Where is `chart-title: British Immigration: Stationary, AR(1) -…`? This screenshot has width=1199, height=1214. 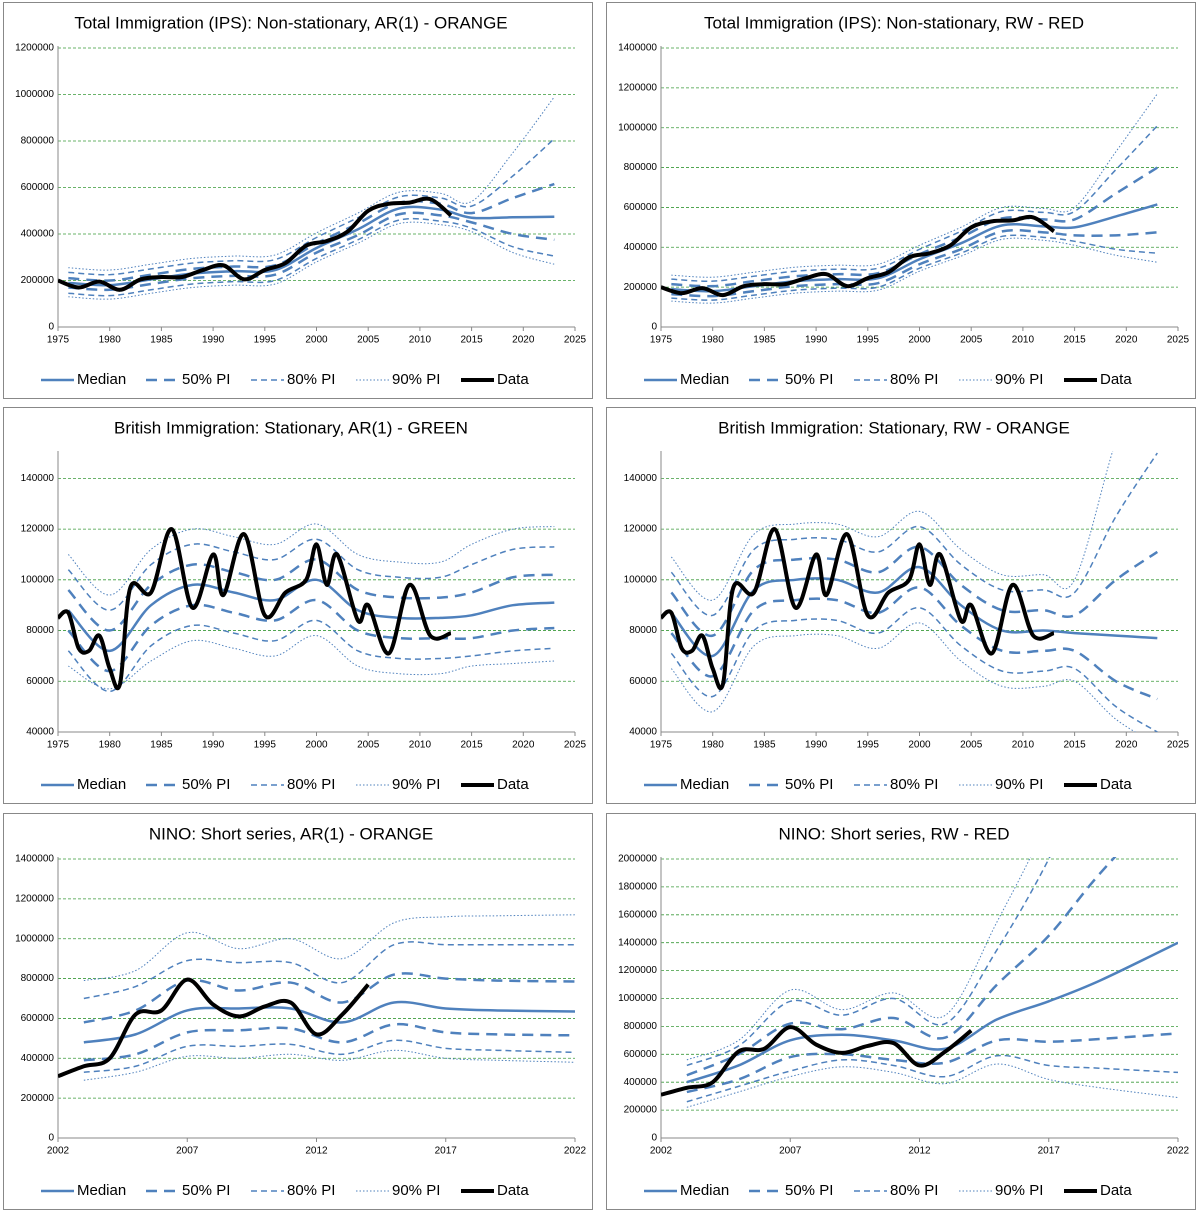 chart-title: British Immigration: Stationary, AR(1) -… is located at coordinates (291, 427).